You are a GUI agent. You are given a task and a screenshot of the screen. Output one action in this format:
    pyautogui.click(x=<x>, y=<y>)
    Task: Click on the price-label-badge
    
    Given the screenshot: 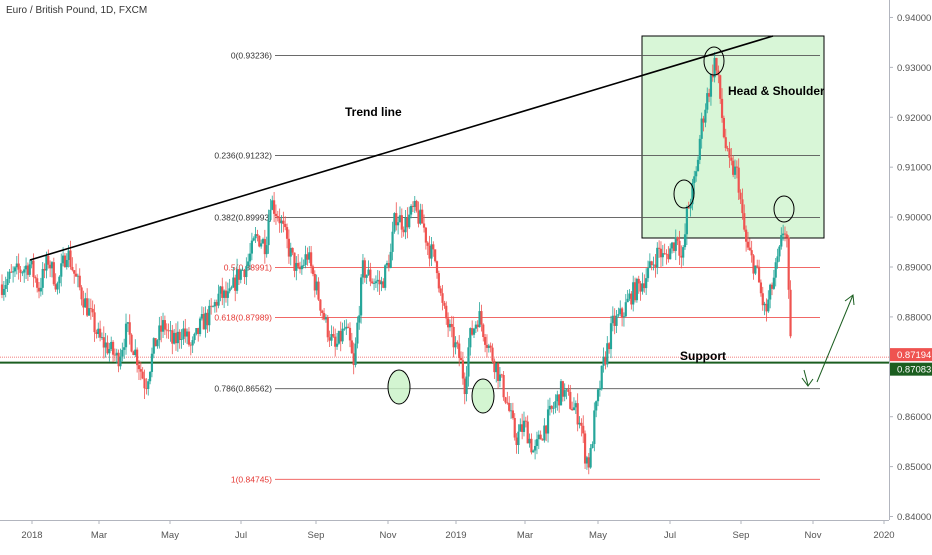 What is the action you would take?
    pyautogui.click(x=911, y=355)
    